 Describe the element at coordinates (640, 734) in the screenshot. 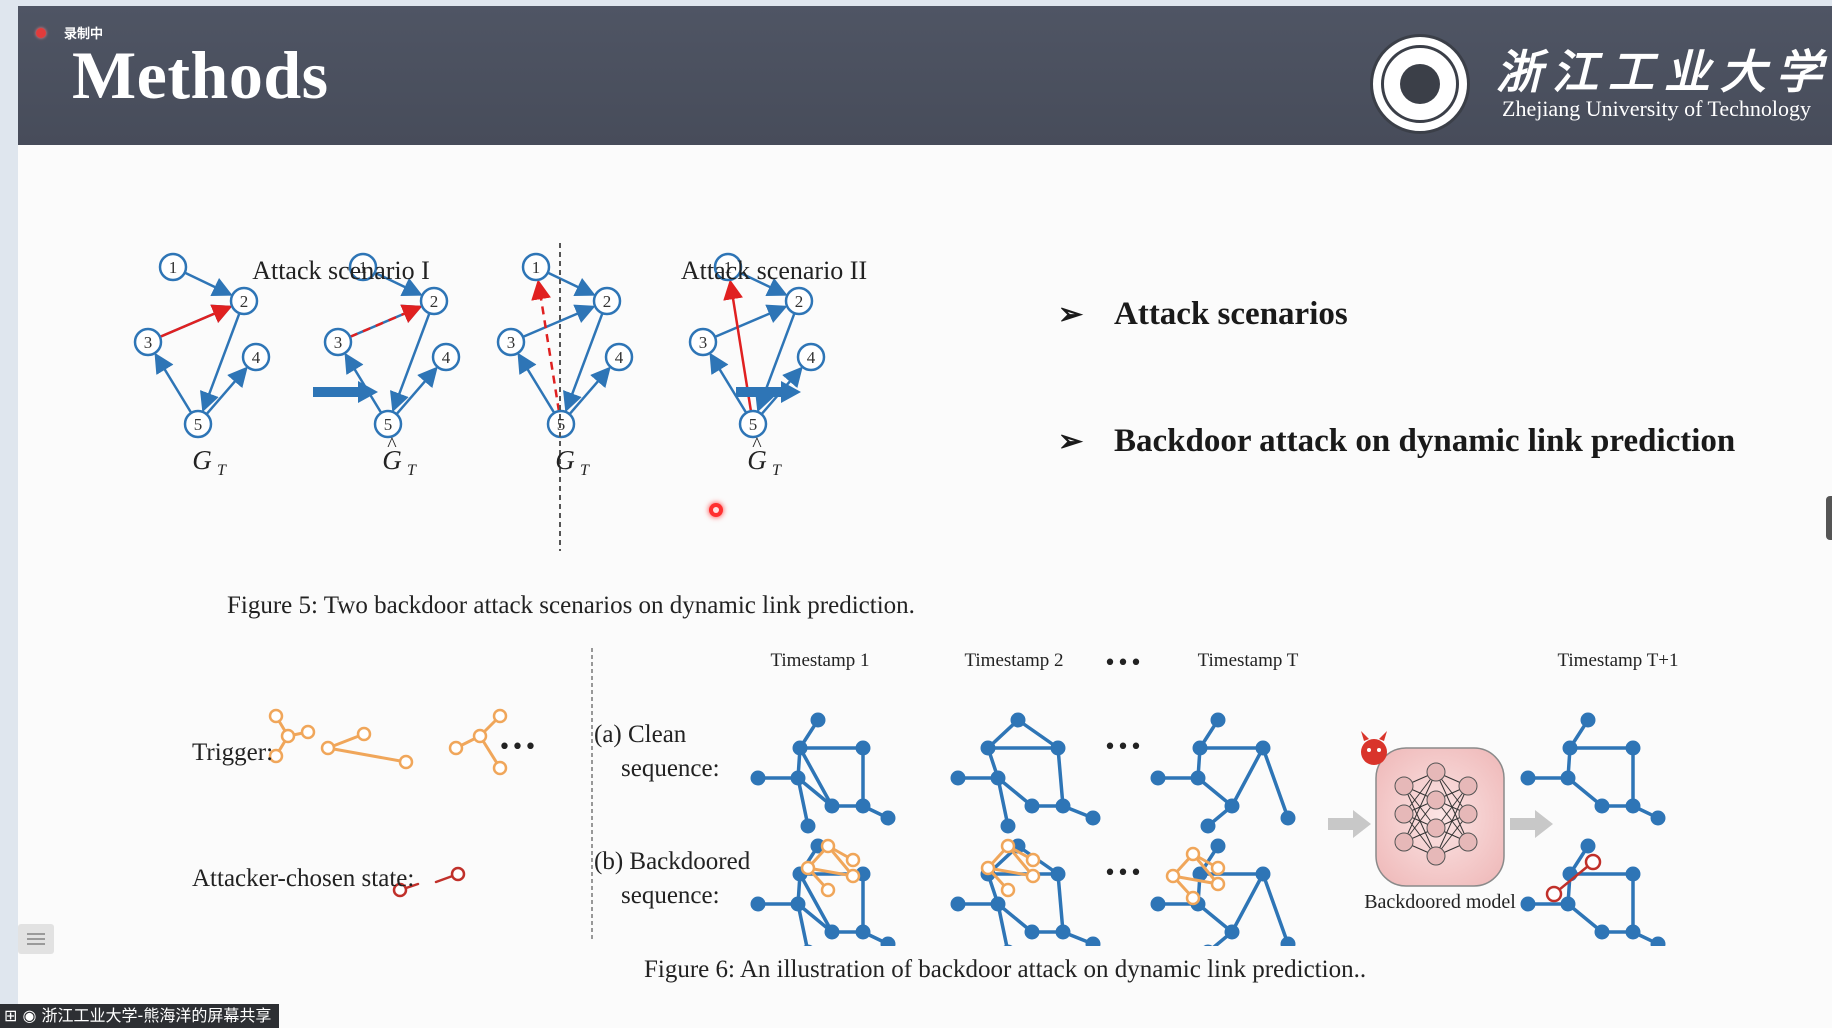

I see `clean-sequence-label-1: (a) Clean` at that location.